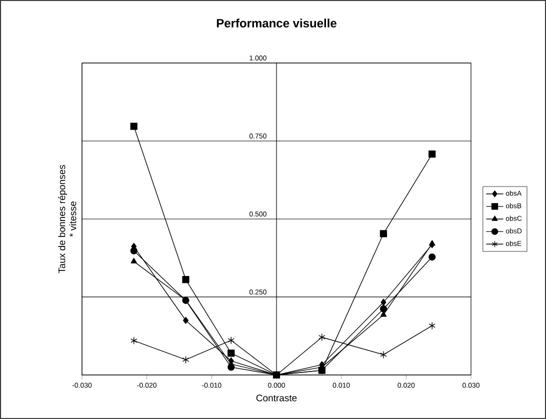 This screenshot has height=419, width=546. Describe the element at coordinates (276, 398) in the screenshot. I see `x-axis-title: Contraste` at that location.